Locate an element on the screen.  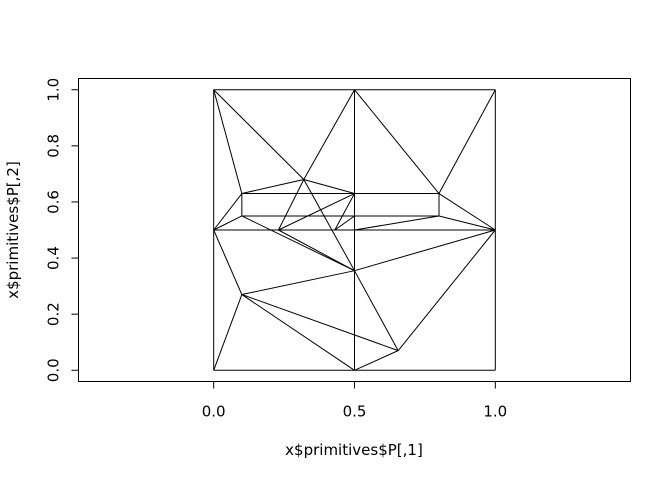
y-axis: 0.0 0.2 0.4 0.6 0.8 1.0 is located at coordinates (62, 230).